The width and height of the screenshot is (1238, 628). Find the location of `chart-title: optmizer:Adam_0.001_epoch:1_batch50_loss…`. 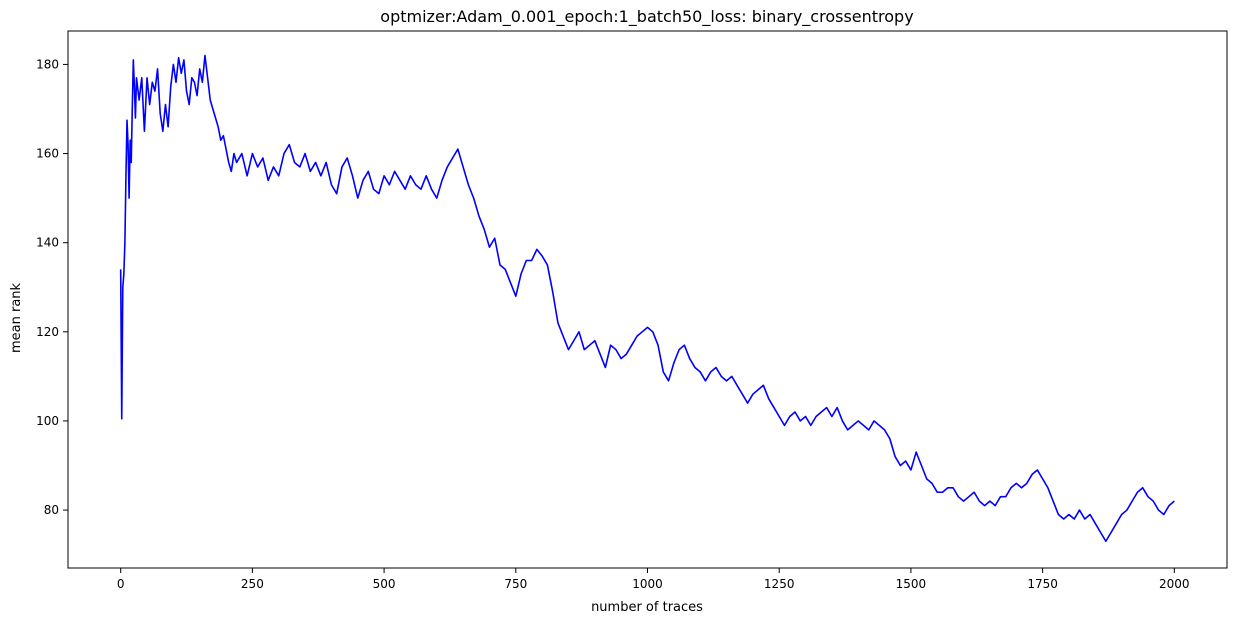

chart-title: optmizer:Adam_0.001_epoch:1_batch50_loss… is located at coordinates (646, 17).